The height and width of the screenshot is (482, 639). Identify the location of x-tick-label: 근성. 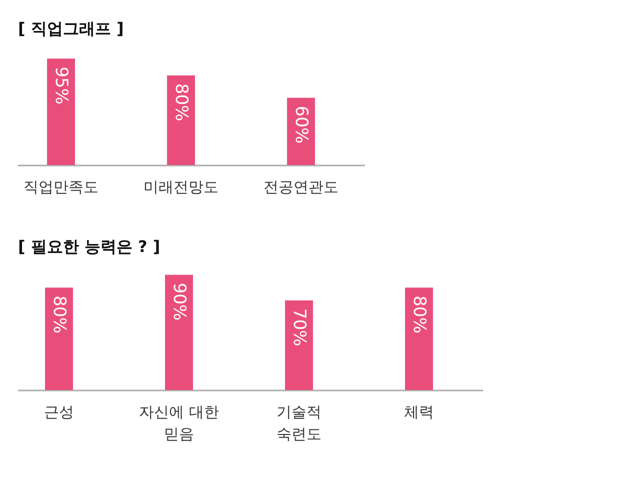
(59, 412).